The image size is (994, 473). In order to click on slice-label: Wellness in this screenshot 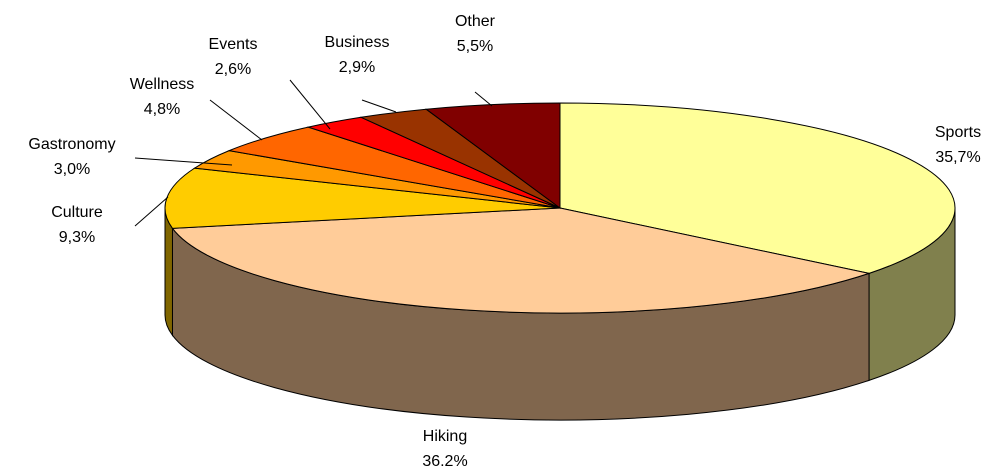, I will do `click(162, 84)`.